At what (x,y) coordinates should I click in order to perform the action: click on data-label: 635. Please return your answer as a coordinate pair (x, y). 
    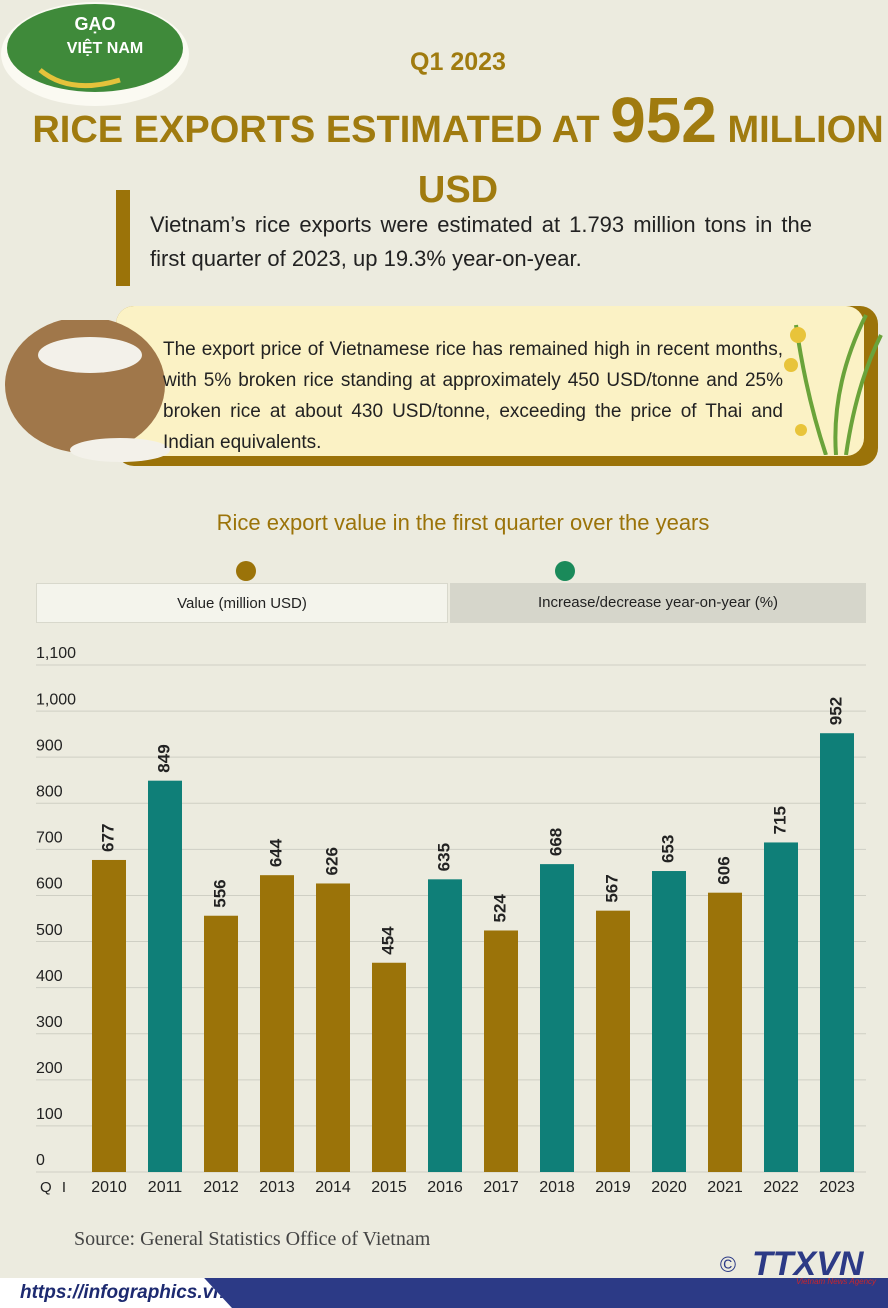
    Looking at the image, I should click on (443, 857).